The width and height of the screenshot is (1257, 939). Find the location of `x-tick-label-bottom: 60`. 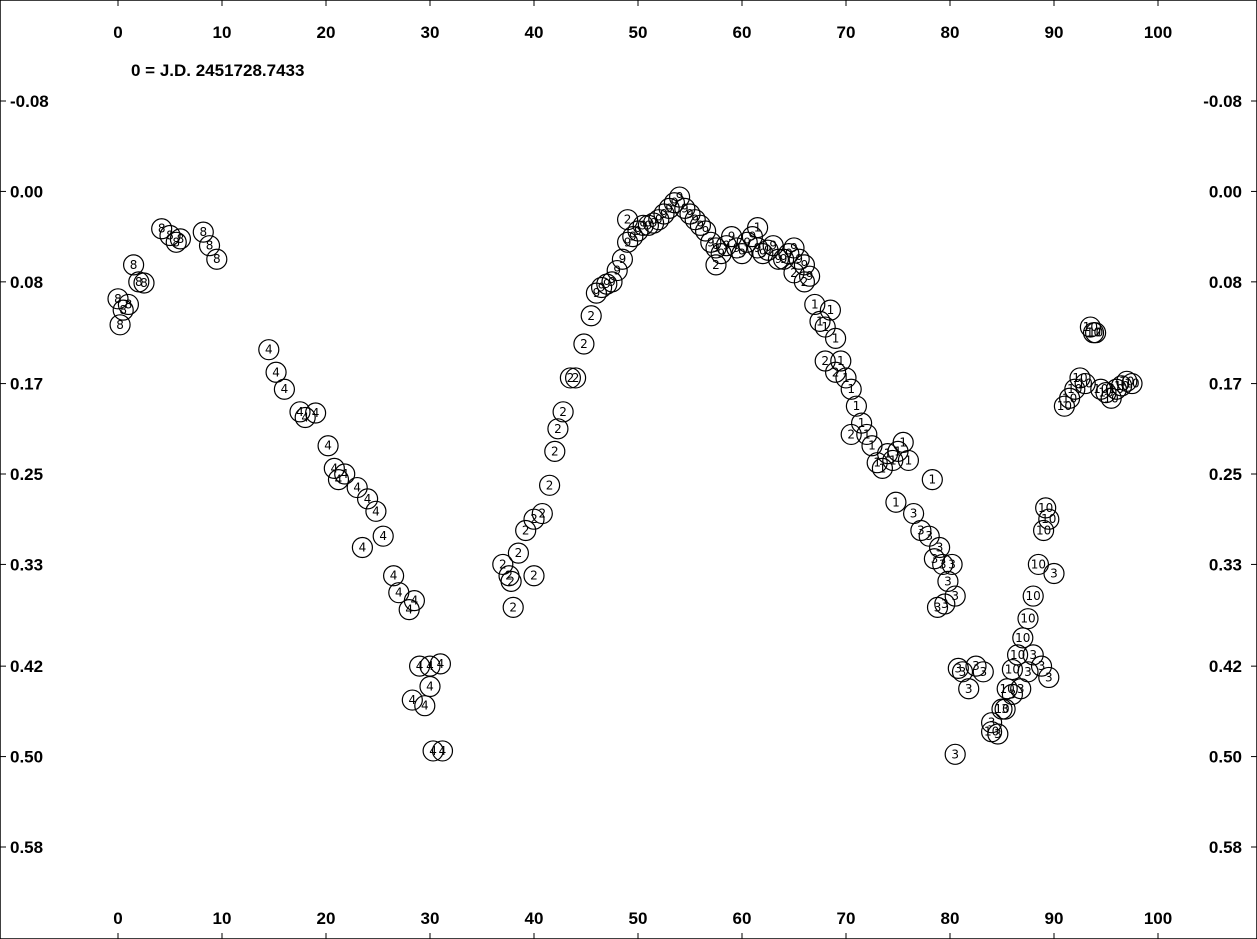

x-tick-label-bottom: 60 is located at coordinates (742, 918).